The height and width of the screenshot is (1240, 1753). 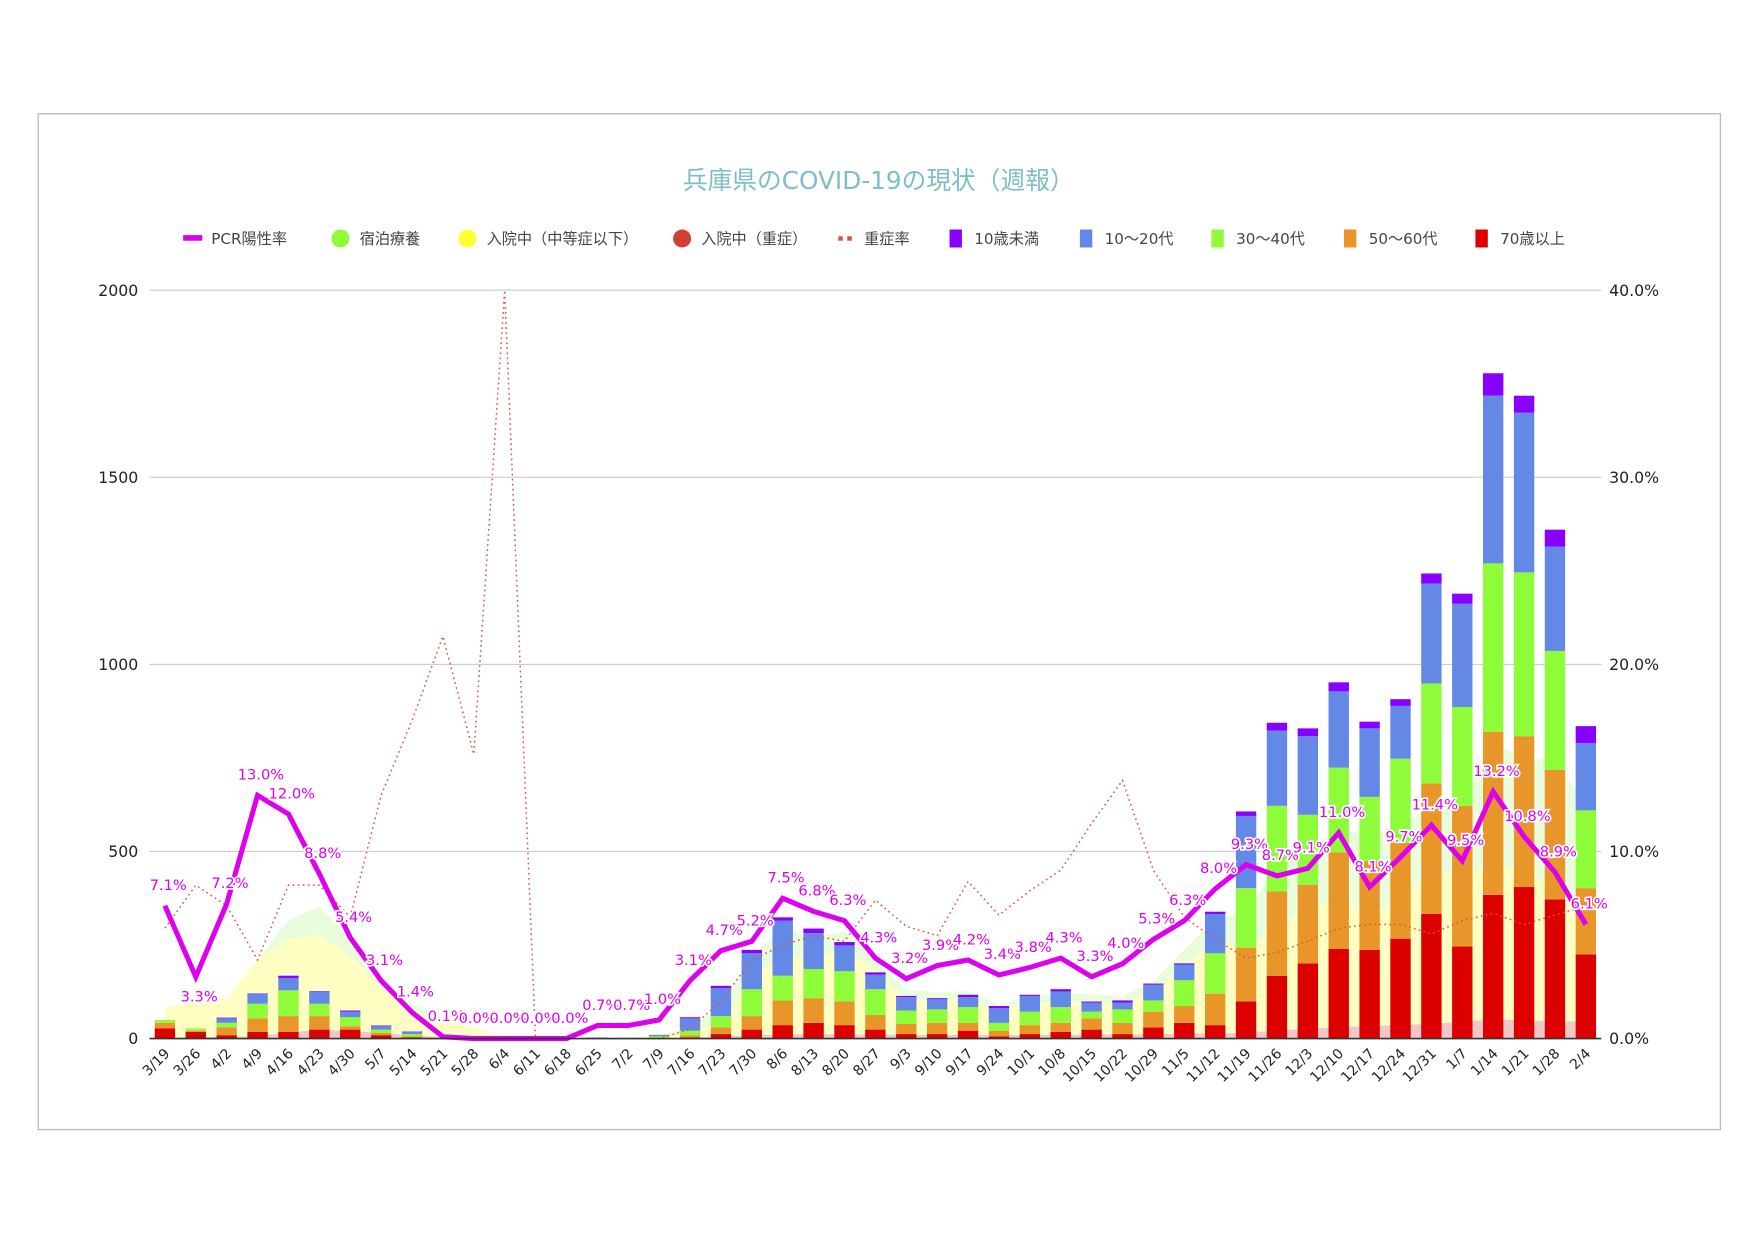 What do you see at coordinates (261, 775) in the screenshot?
I see `pcr-rate-data-label: 13.0%` at bounding box center [261, 775].